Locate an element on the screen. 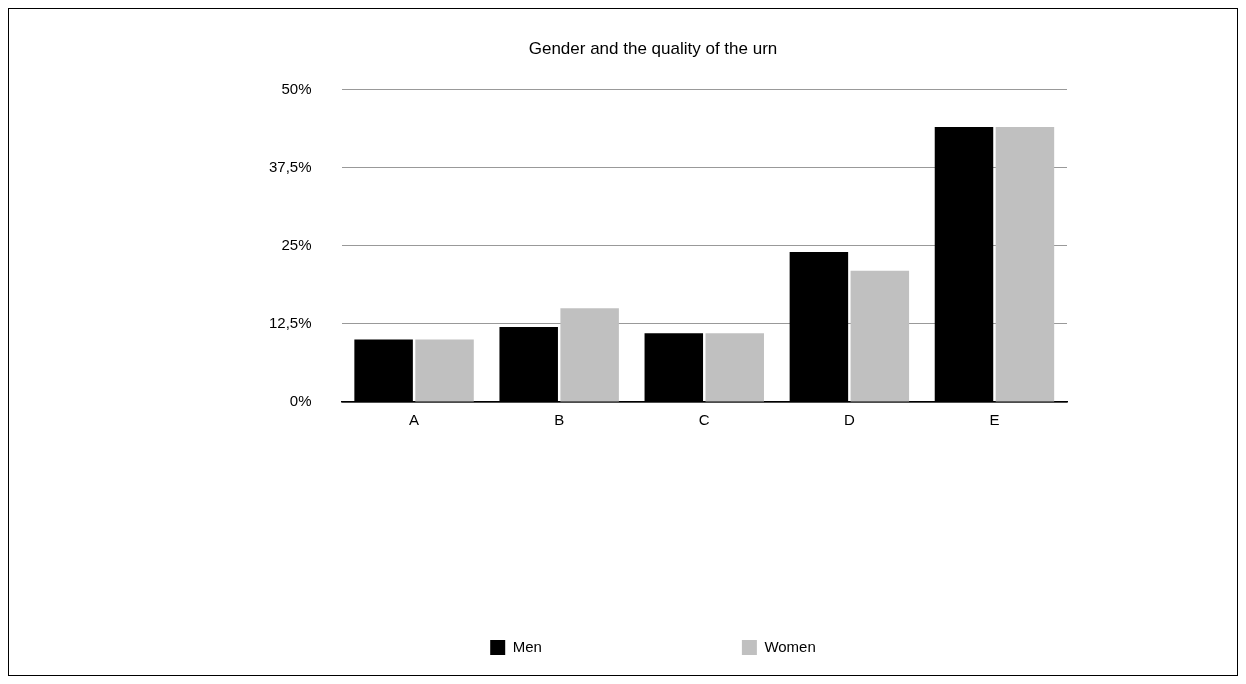 The width and height of the screenshot is (1246, 684). chart-title: Gender and the quality of the urn is located at coordinates (653, 48).